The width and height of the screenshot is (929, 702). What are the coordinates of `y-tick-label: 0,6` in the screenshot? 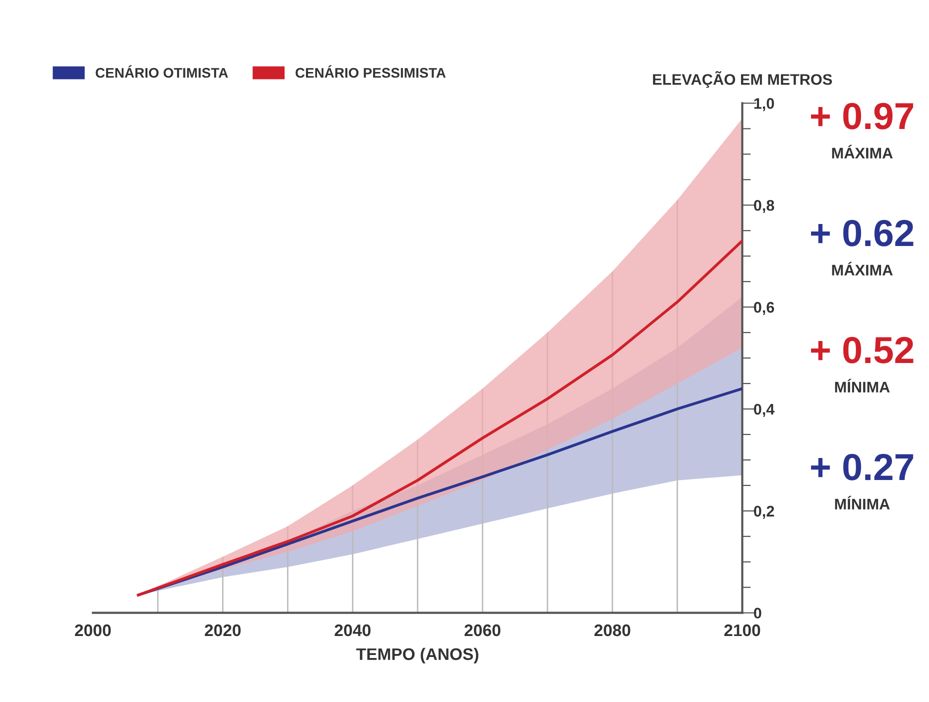 It's located at (764, 308).